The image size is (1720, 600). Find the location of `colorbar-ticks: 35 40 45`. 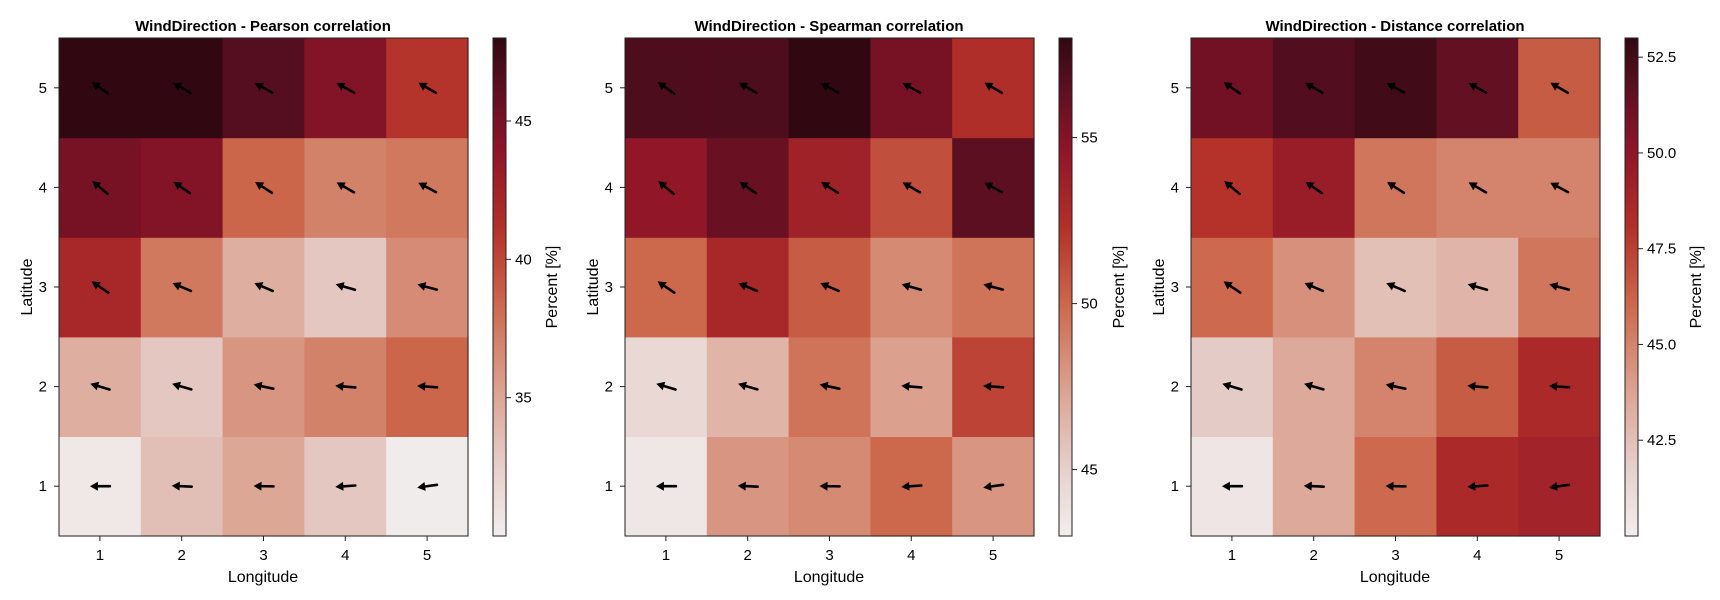

colorbar-ticks: 35 40 45 is located at coordinates (519, 260).